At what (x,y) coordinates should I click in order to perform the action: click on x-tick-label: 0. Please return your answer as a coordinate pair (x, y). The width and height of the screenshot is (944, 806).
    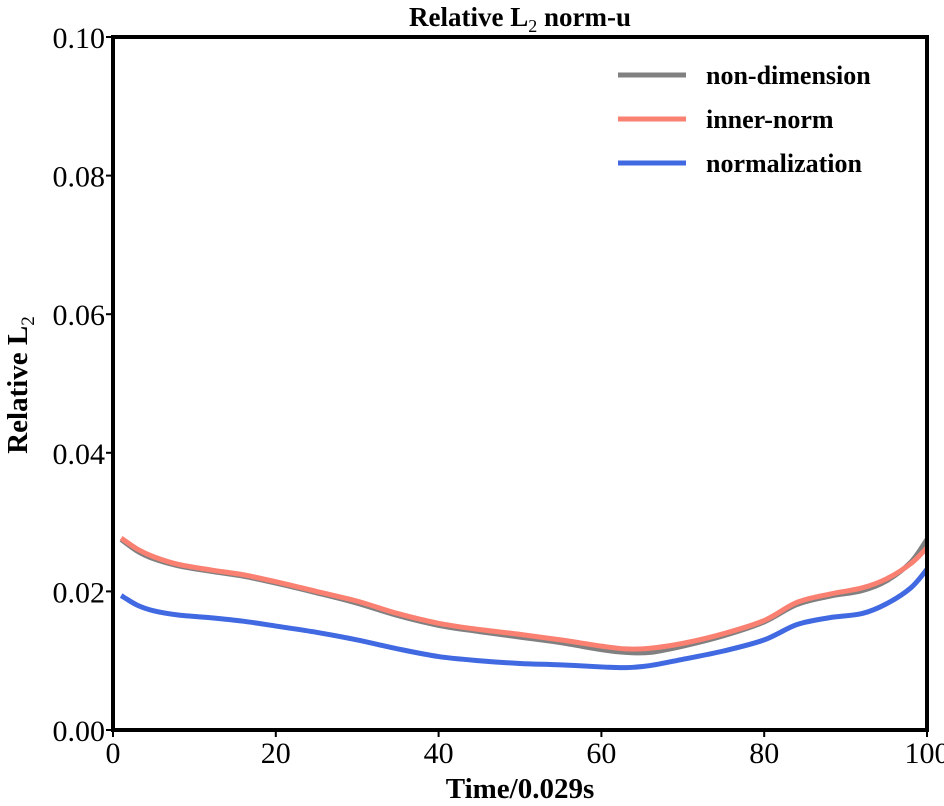
    Looking at the image, I should click on (113, 753).